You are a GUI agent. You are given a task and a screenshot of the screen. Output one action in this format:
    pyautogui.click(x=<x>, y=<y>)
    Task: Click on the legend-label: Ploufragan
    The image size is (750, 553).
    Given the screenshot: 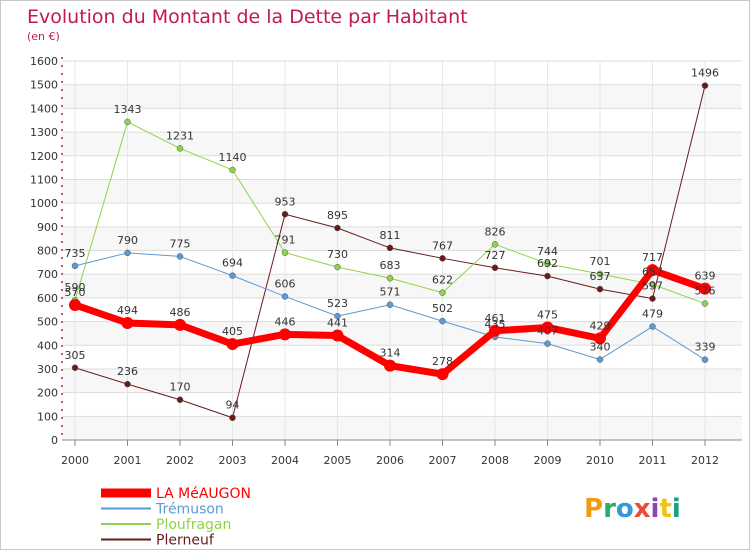 What is the action you would take?
    pyautogui.click(x=193, y=525)
    